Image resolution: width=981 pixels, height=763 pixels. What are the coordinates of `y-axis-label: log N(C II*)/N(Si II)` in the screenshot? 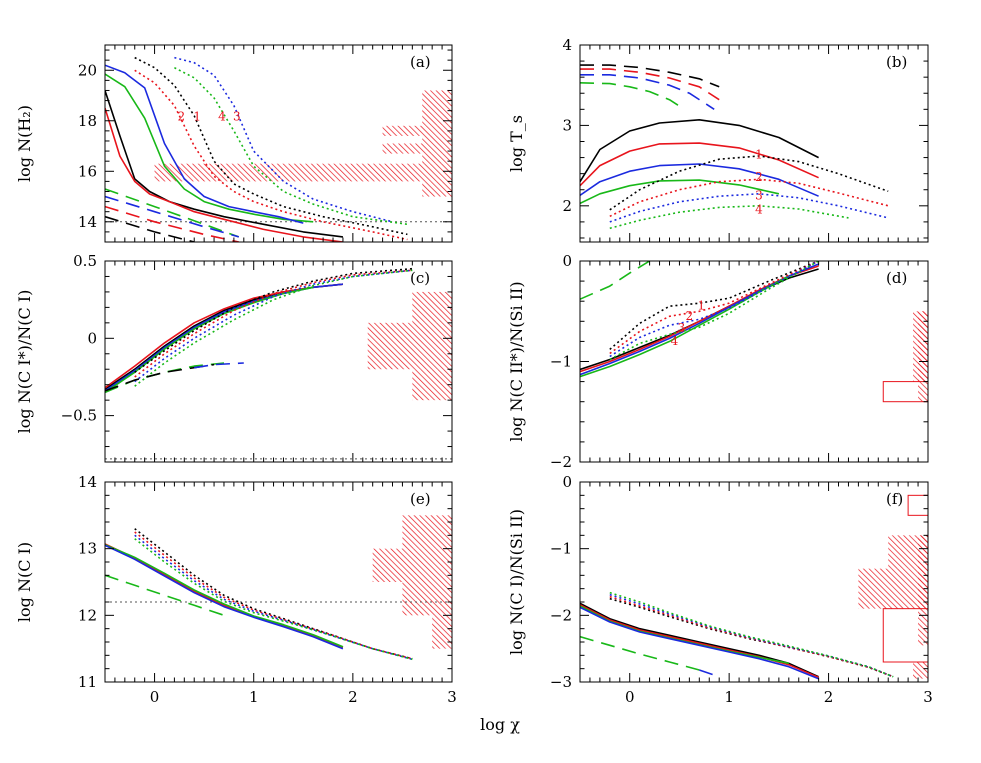 It's located at (516, 361).